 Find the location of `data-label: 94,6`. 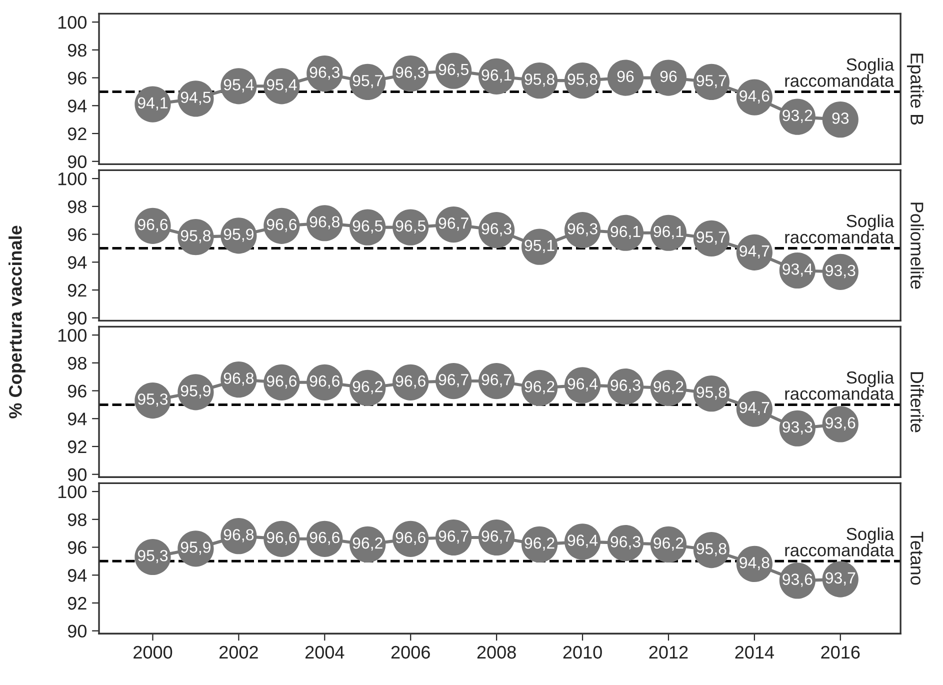

data-label: 94,6 is located at coordinates (755, 97).